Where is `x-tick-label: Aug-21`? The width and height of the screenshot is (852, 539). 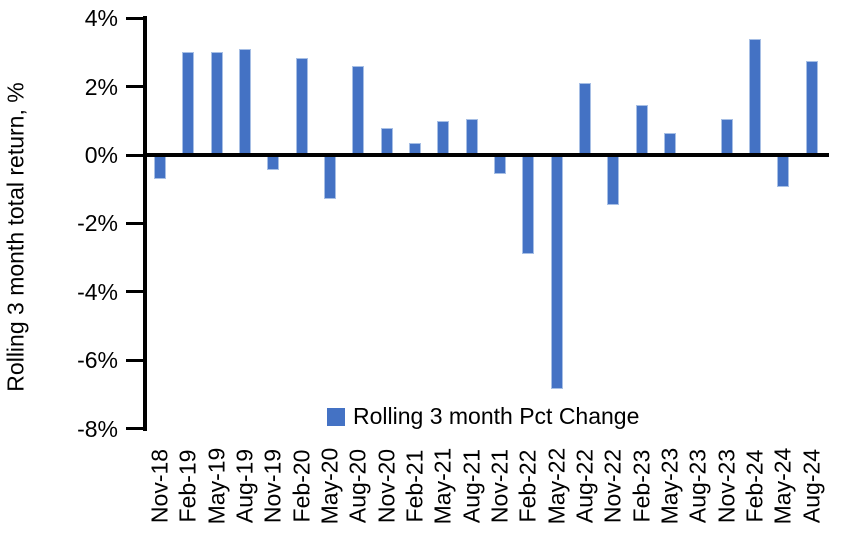 x-tick-label: Aug-21 is located at coordinates (471, 486).